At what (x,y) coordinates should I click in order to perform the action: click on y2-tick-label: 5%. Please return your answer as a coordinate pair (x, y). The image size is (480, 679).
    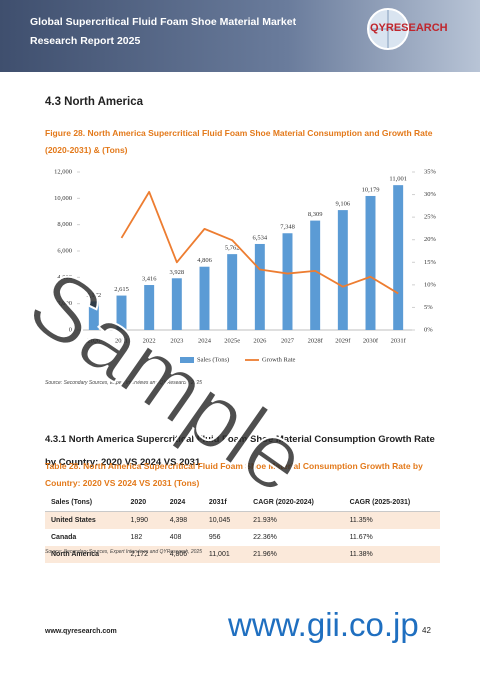
    Looking at the image, I should click on (428, 307).